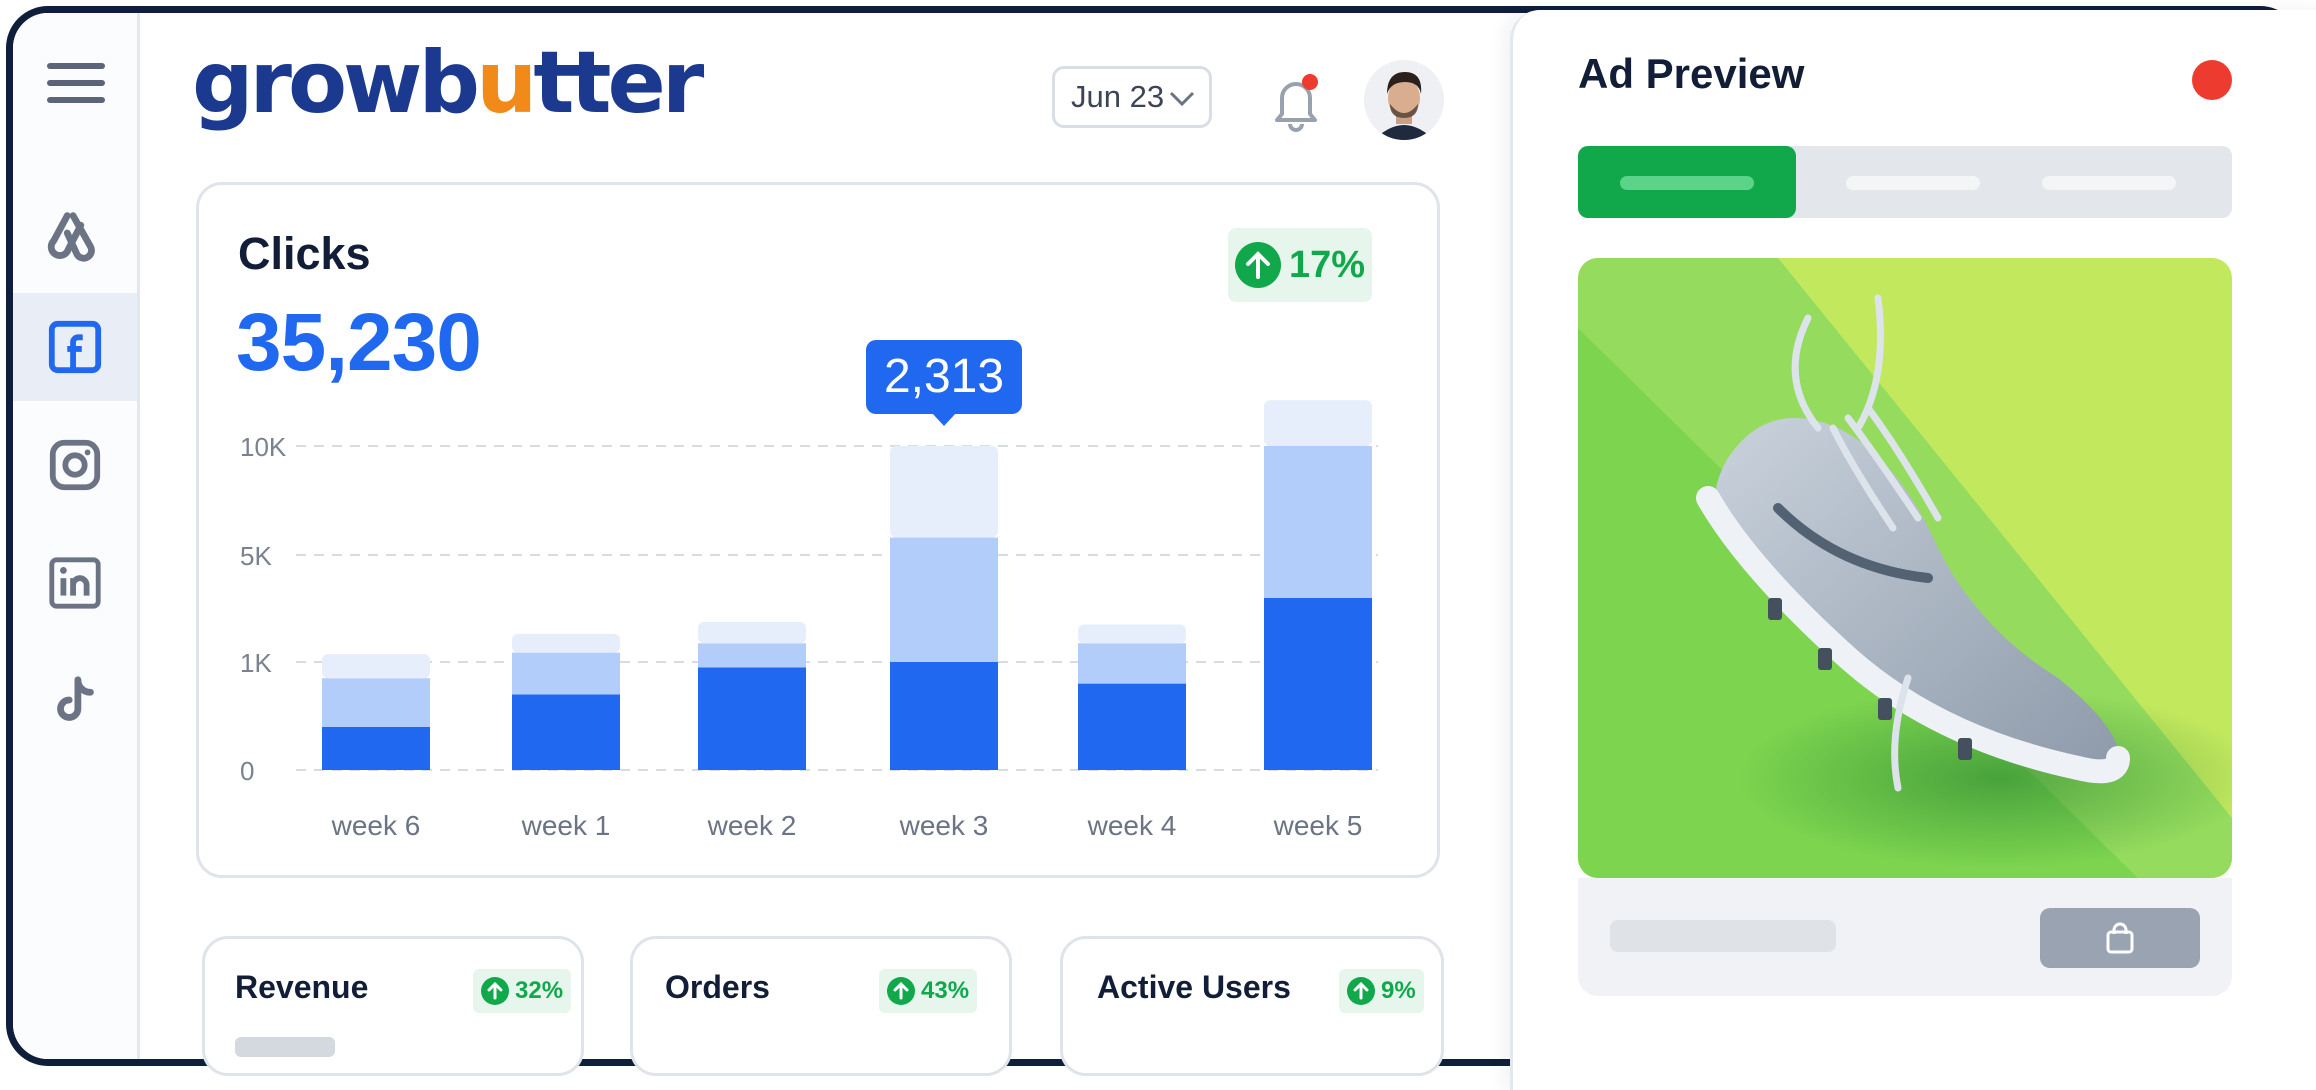 The image size is (2316, 1090). What do you see at coordinates (71, 237) in the screenshot?
I see `google-ads-icon` at bounding box center [71, 237].